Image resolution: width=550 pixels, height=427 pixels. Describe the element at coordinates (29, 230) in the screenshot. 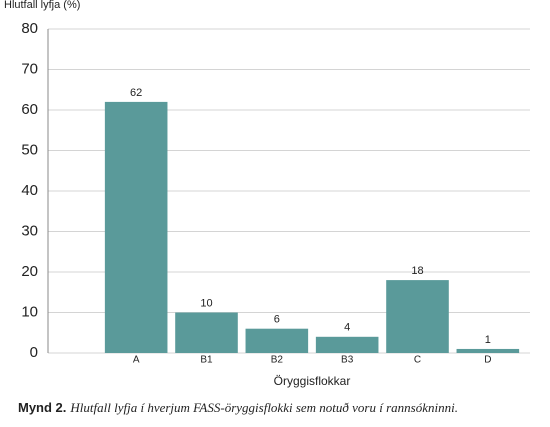

I see `y-tick-label: 30` at that location.